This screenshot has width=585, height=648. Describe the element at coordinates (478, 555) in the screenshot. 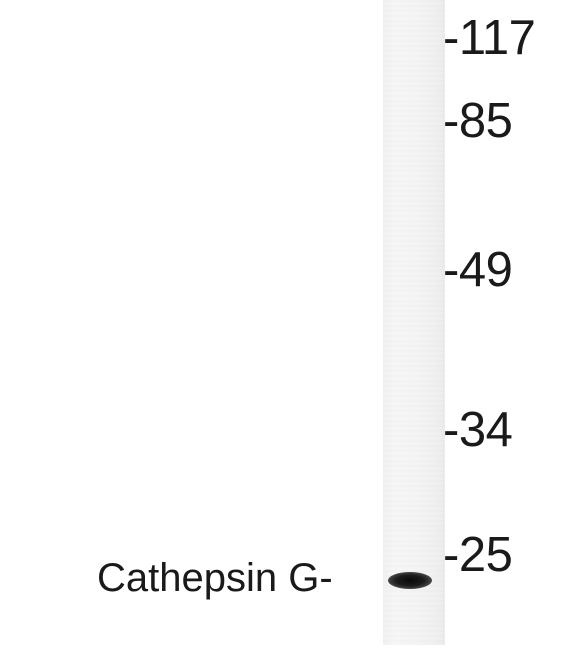

I see `marker-25-label: -25` at that location.